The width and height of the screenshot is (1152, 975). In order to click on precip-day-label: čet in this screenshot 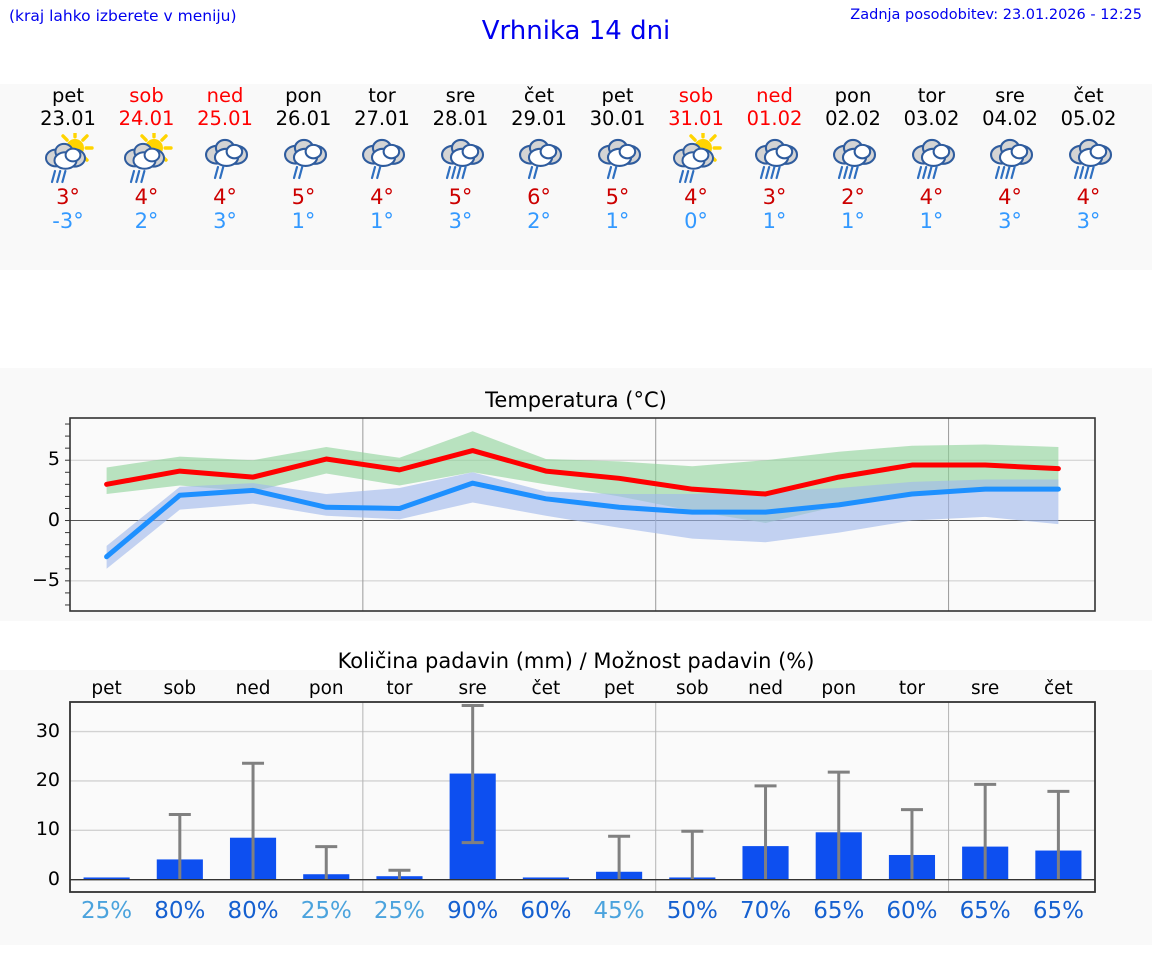, I will do `click(1058, 688)`.